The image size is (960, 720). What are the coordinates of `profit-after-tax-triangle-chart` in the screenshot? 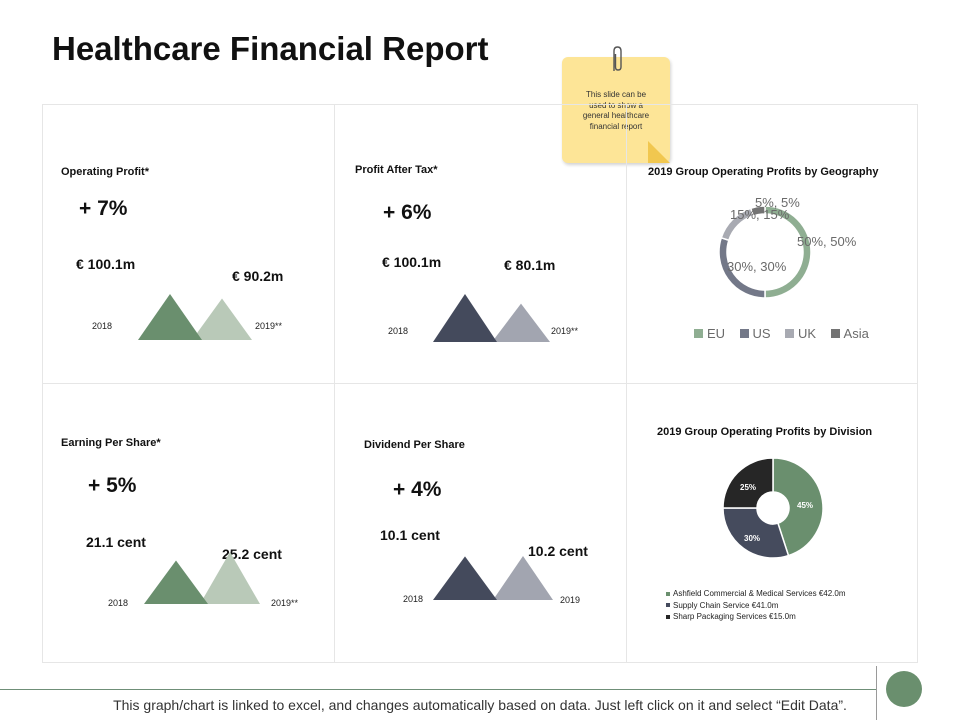 It's located at (491, 318).